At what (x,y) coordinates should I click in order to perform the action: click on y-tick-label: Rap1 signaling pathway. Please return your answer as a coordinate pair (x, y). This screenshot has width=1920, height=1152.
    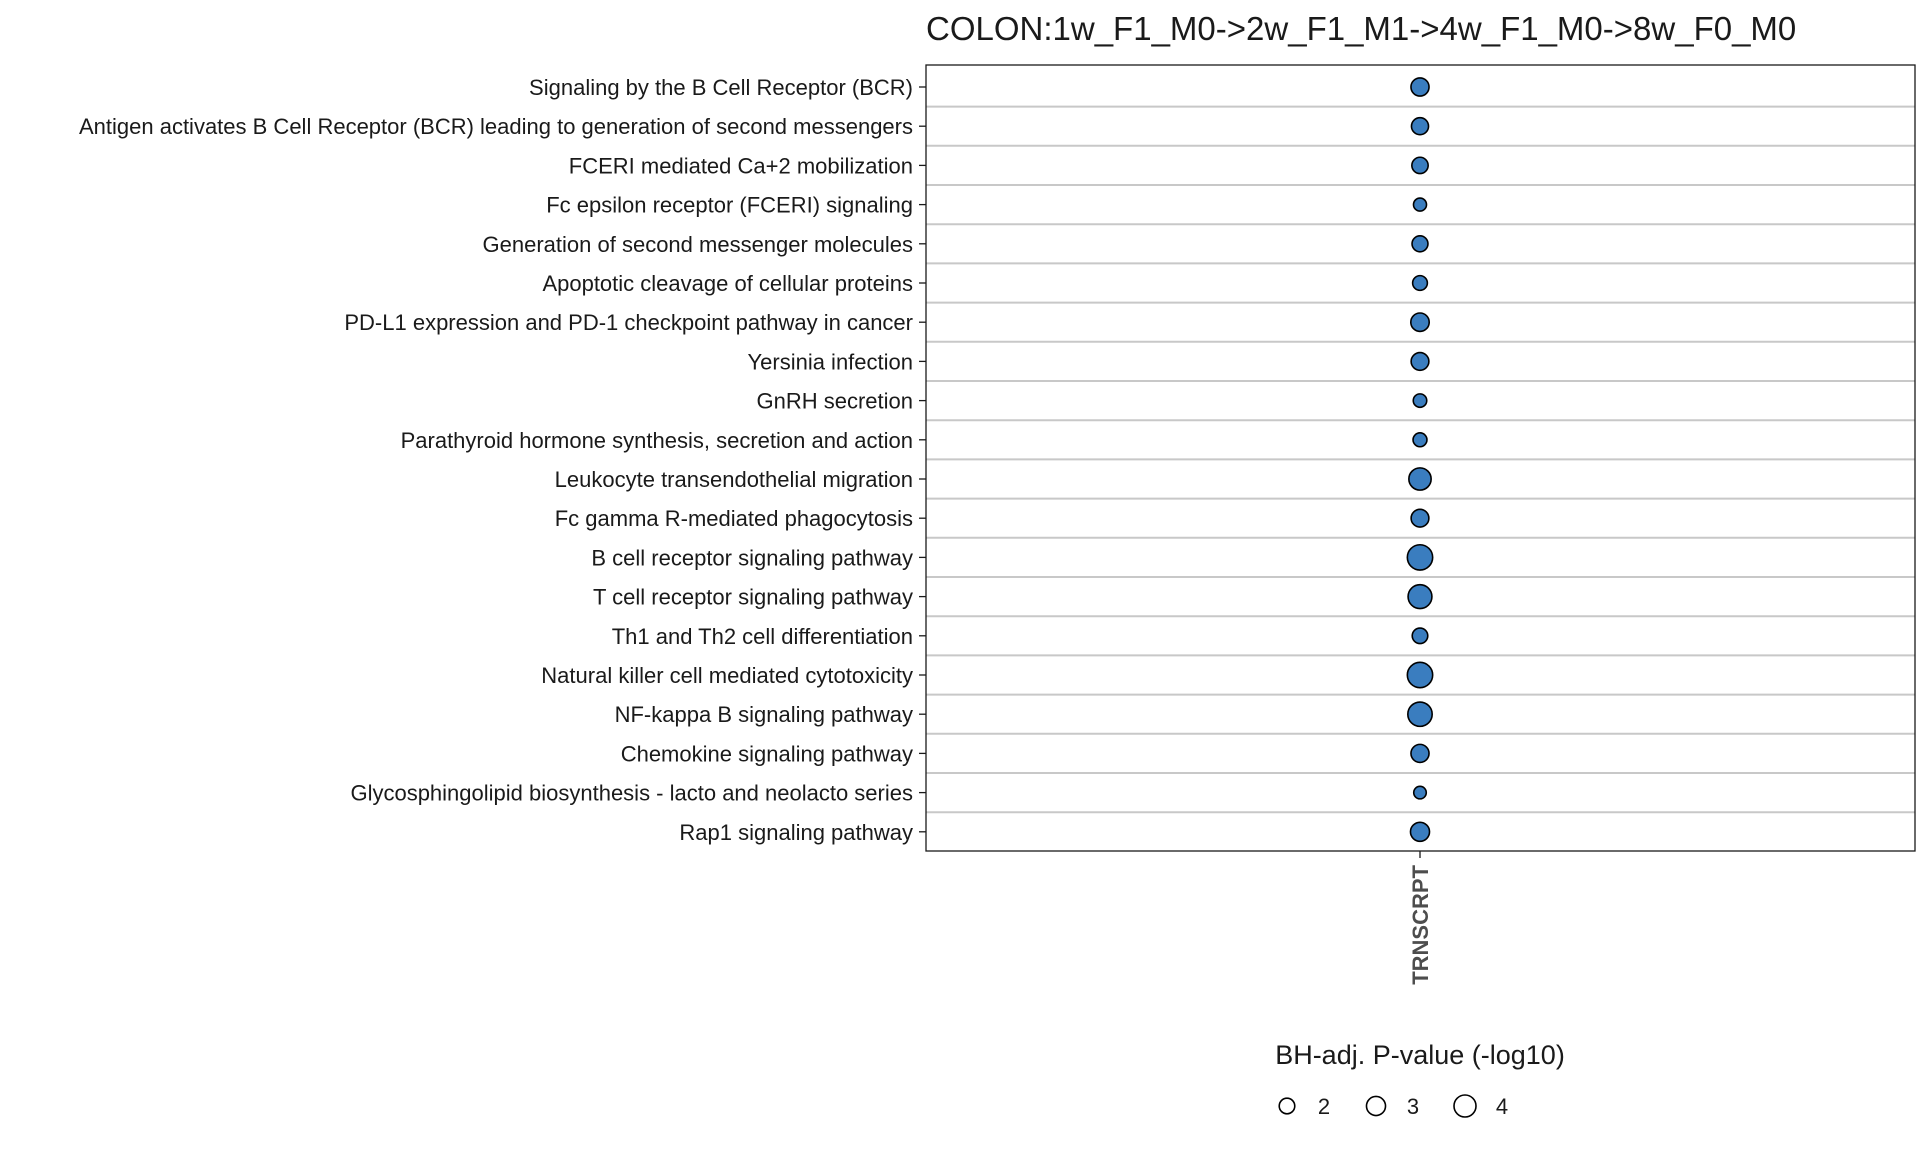
    Looking at the image, I should click on (796, 832).